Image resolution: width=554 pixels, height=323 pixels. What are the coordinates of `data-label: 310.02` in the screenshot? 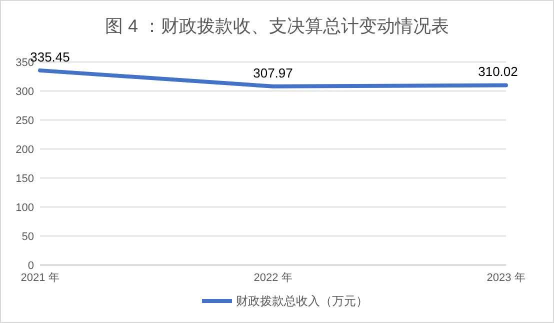 It's located at (498, 72).